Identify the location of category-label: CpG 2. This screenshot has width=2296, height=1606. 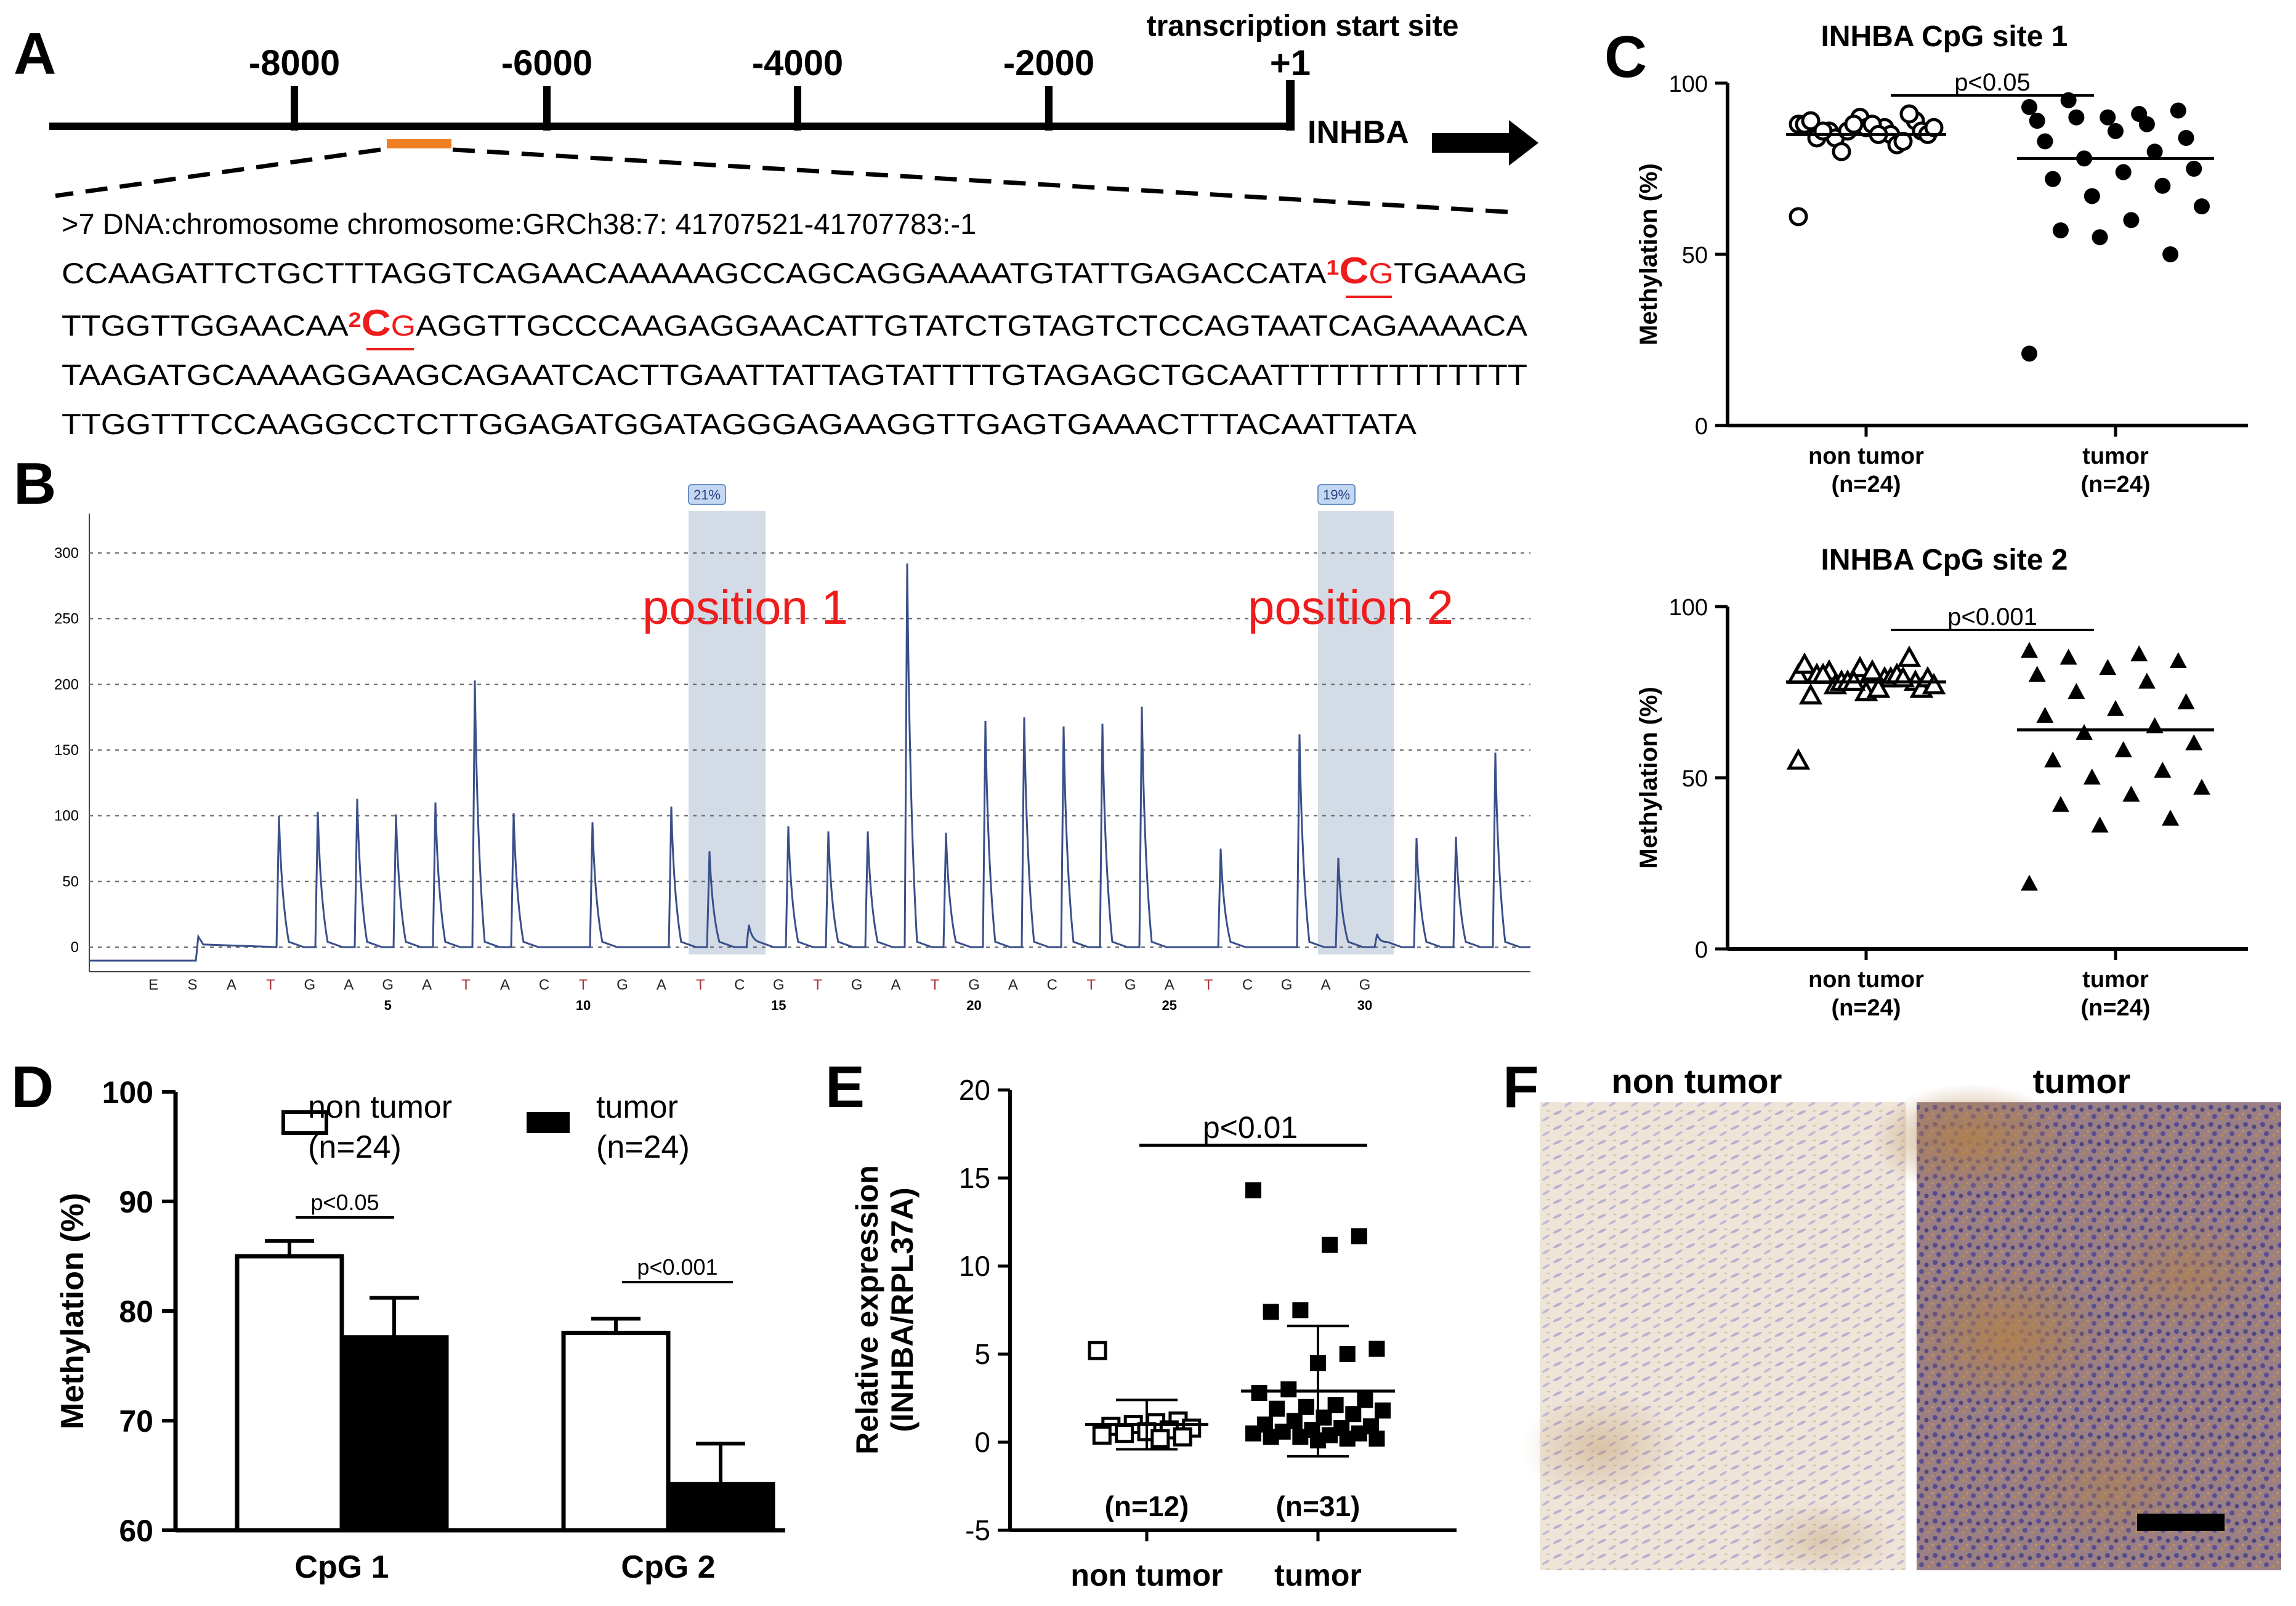
(668, 1567).